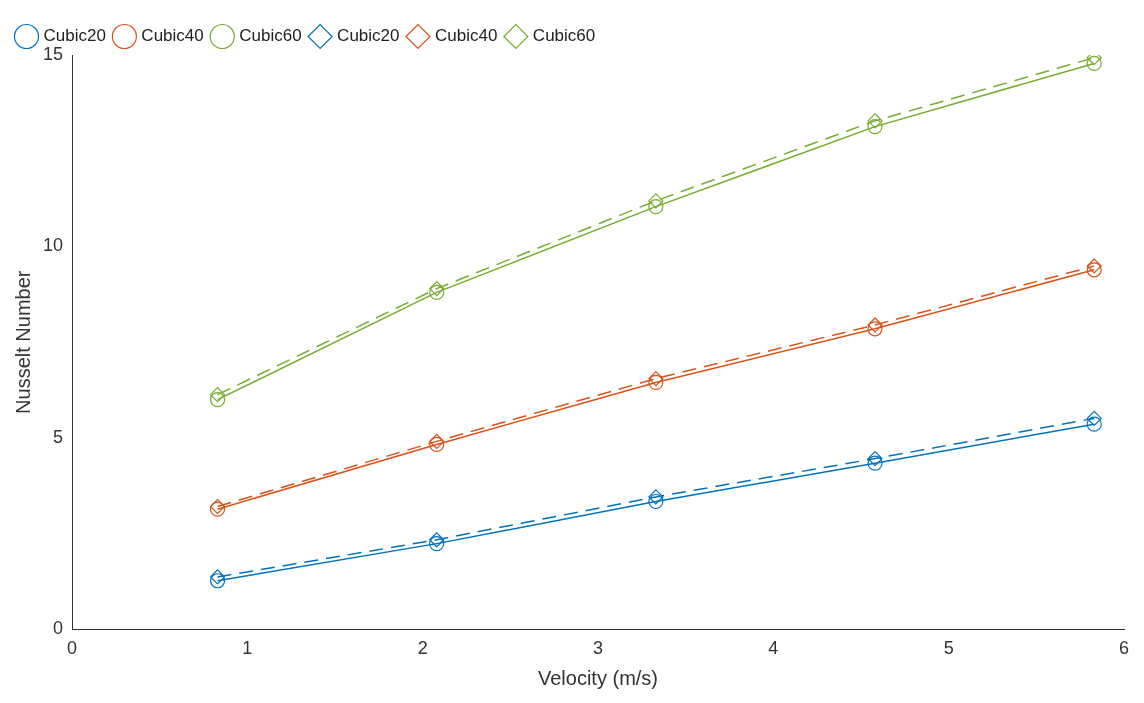 This screenshot has width=1144, height=703. What do you see at coordinates (53, 53) in the screenshot?
I see `y-tick-label: 15` at bounding box center [53, 53].